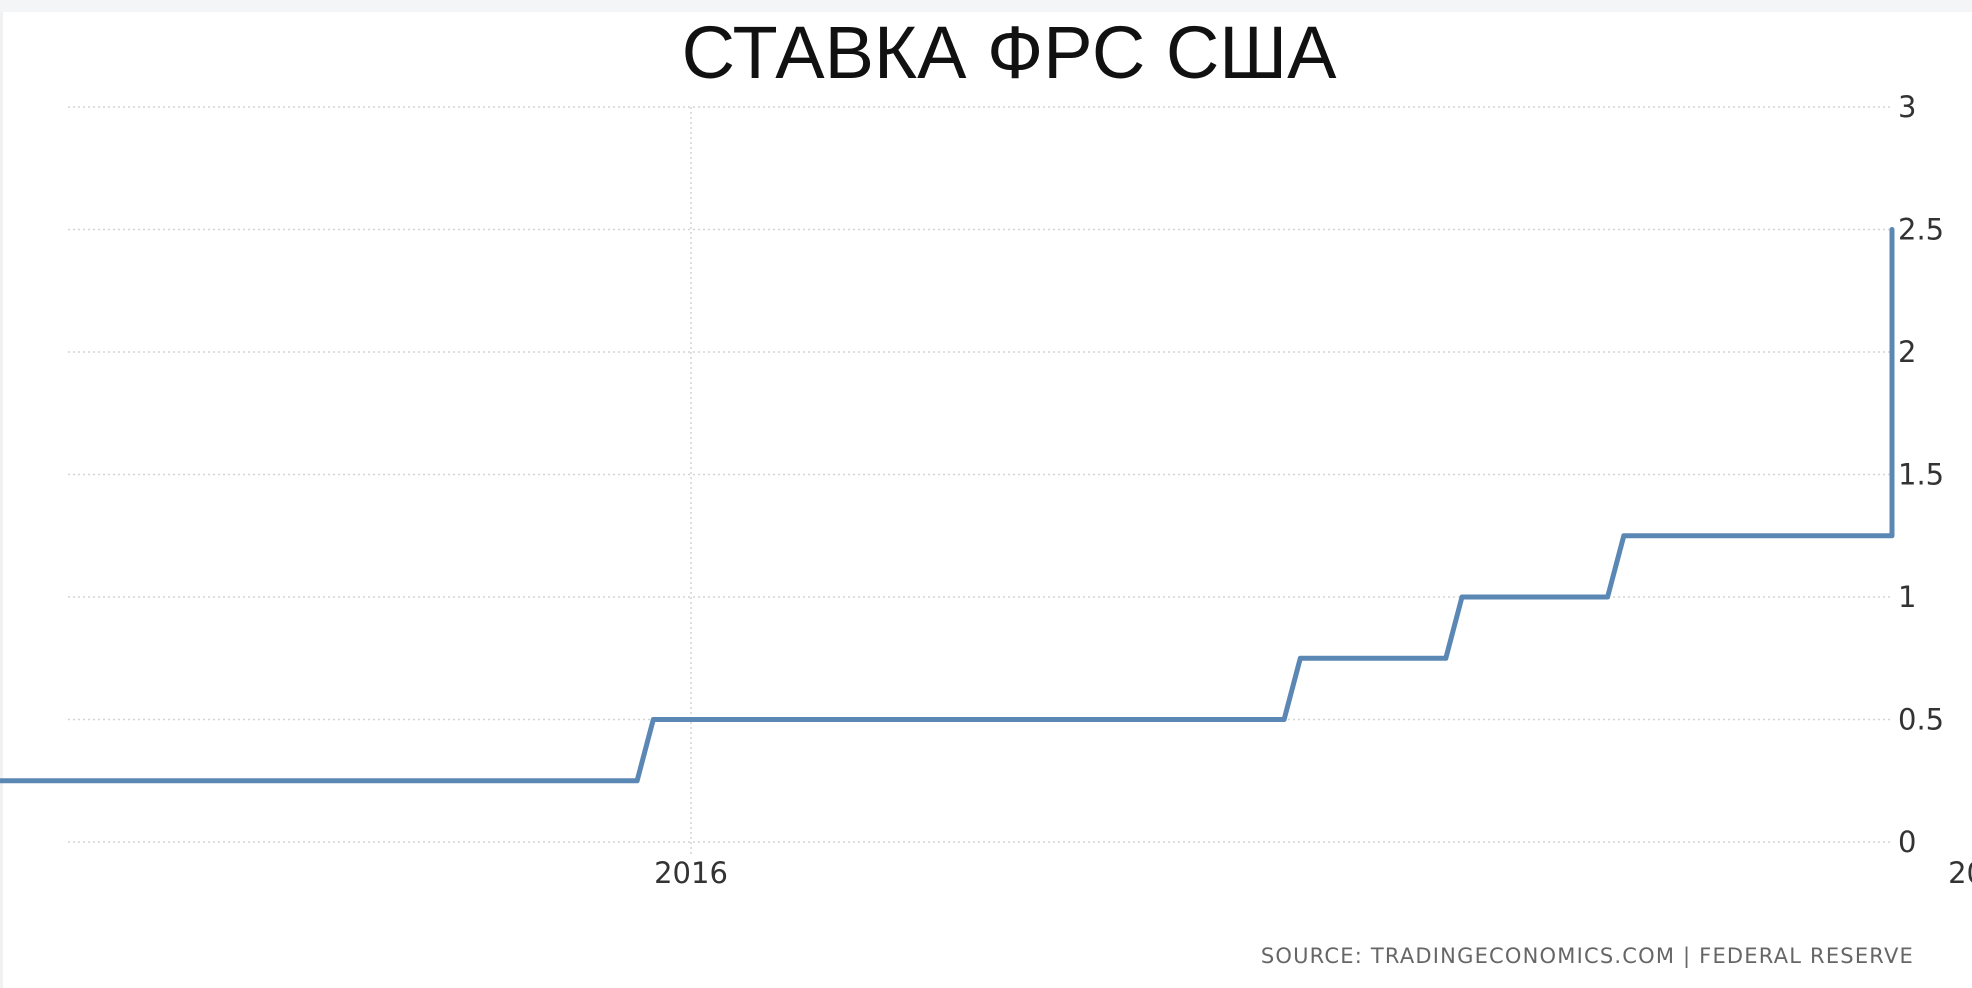 The width and height of the screenshot is (1972, 988). What do you see at coordinates (1907, 107) in the screenshot?
I see `y-tick-label: 3` at bounding box center [1907, 107].